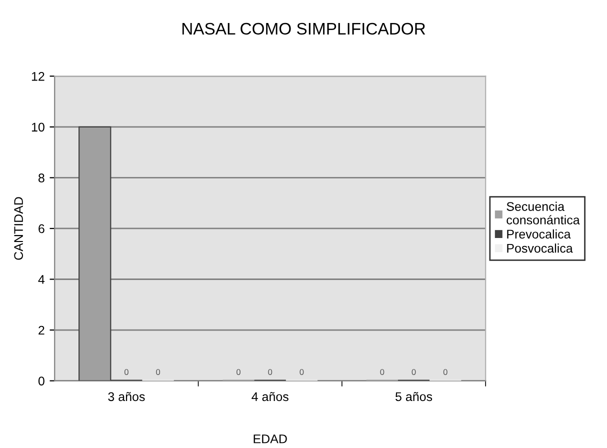  What do you see at coordinates (38, 127) in the screenshot?
I see `y-tick-label: 10` at bounding box center [38, 127].